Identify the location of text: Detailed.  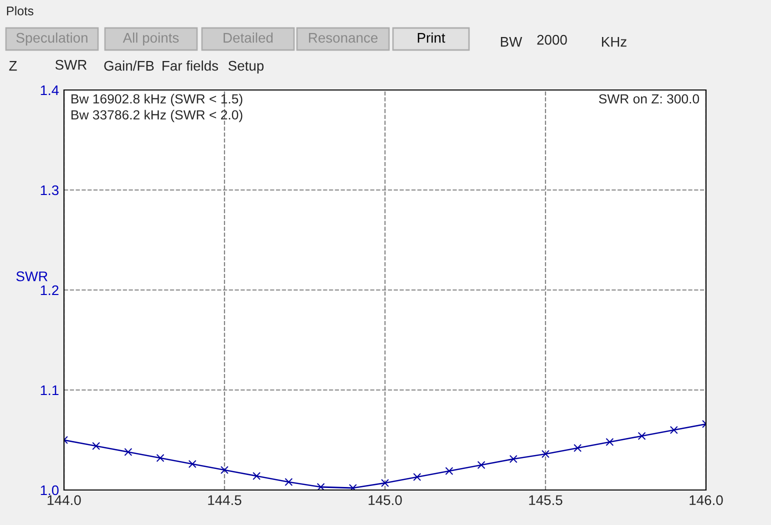
(248, 37).